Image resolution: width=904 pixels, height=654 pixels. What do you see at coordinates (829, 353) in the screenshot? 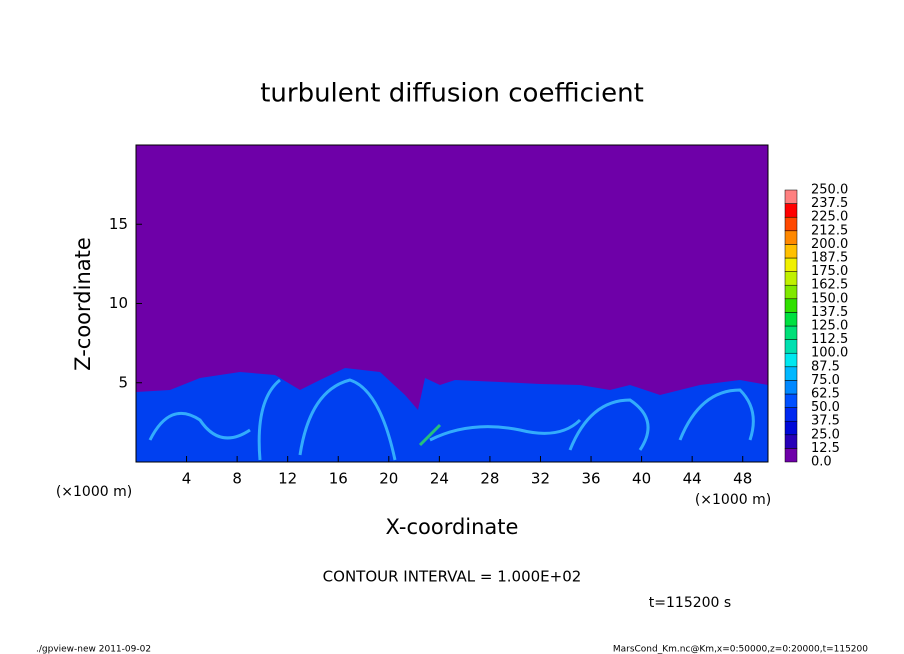
I see `colorbar-label: 100.0` at bounding box center [829, 353].